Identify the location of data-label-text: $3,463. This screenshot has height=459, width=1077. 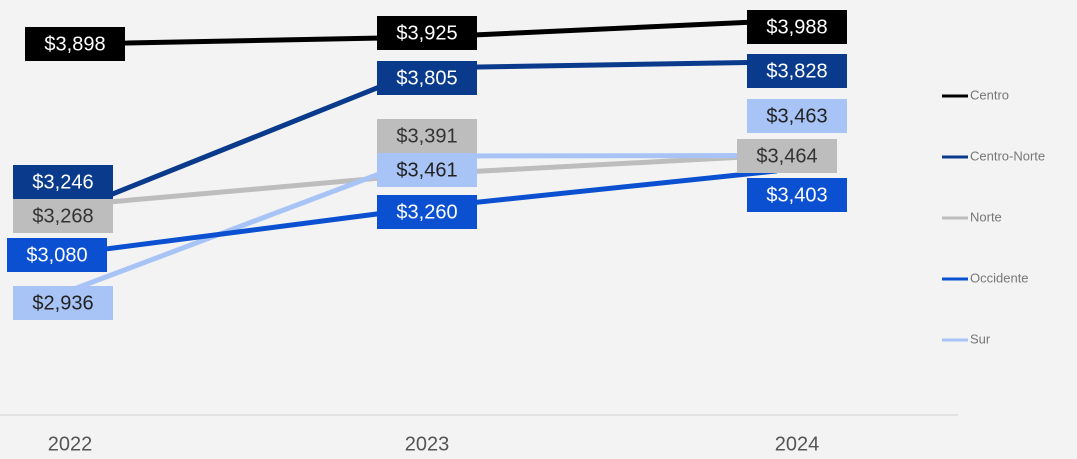
(796, 116).